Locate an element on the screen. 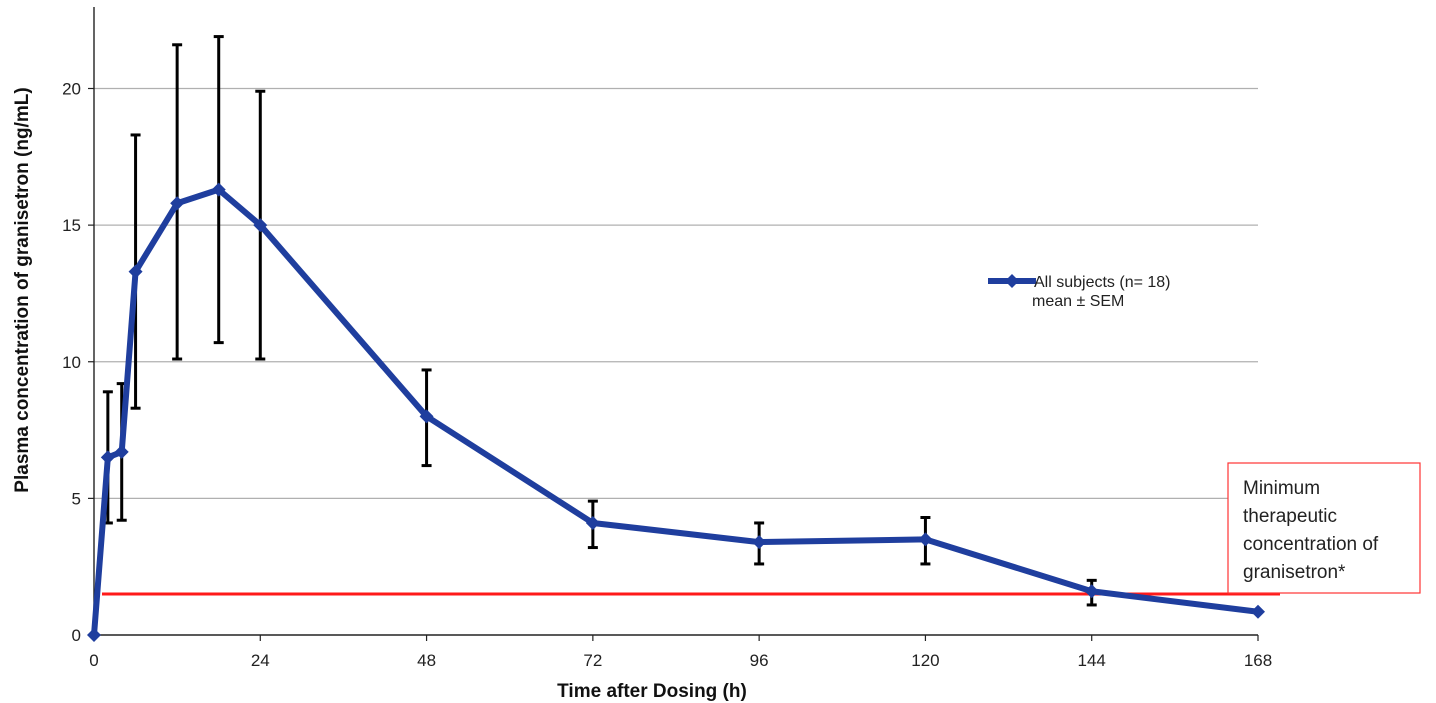 The width and height of the screenshot is (1436, 703). annotation-box is located at coordinates (1324, 528).